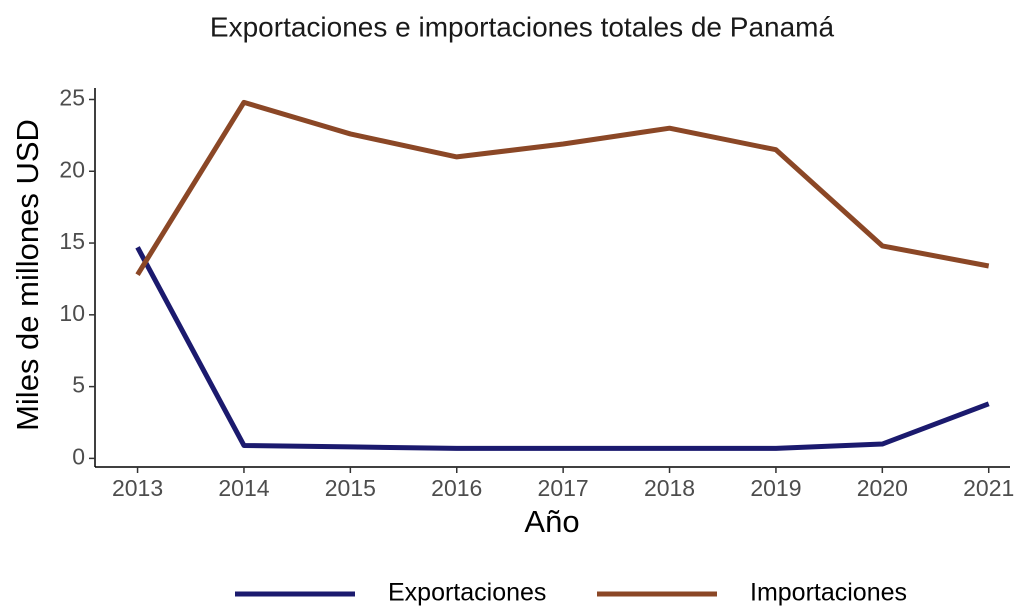 The image size is (1025, 607). I want to click on x-tick-label: 2013, so click(137, 488).